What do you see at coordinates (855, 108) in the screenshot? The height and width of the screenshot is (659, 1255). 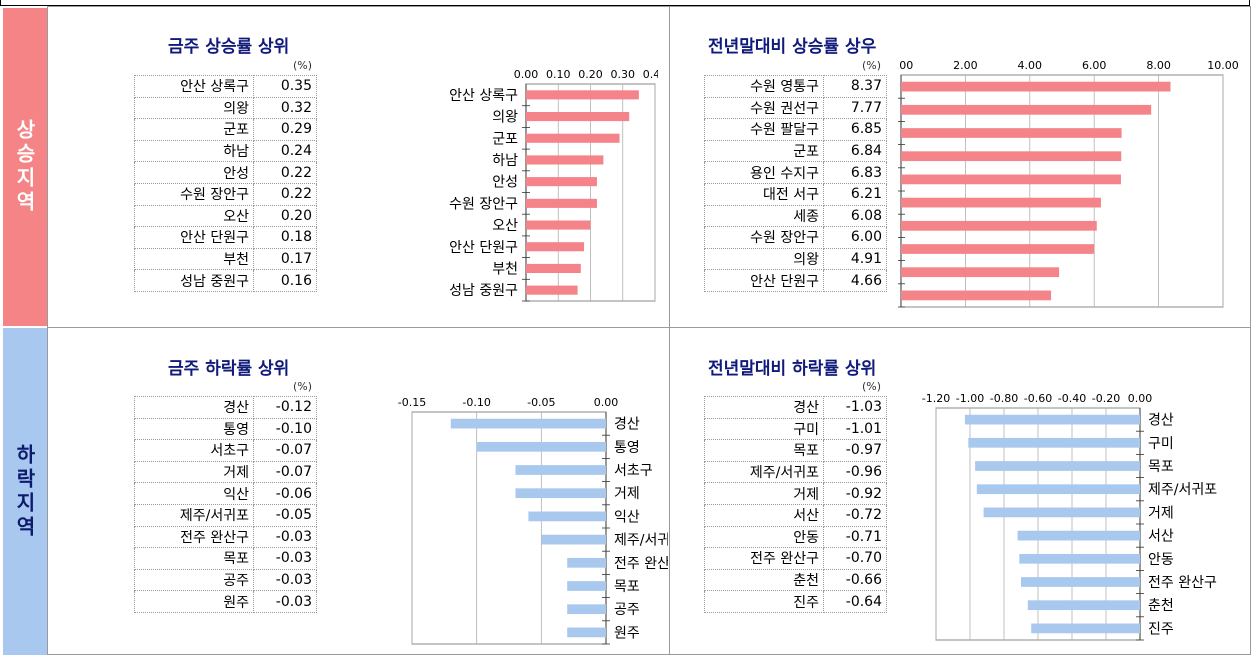 I see `region-value: 7.77` at bounding box center [855, 108].